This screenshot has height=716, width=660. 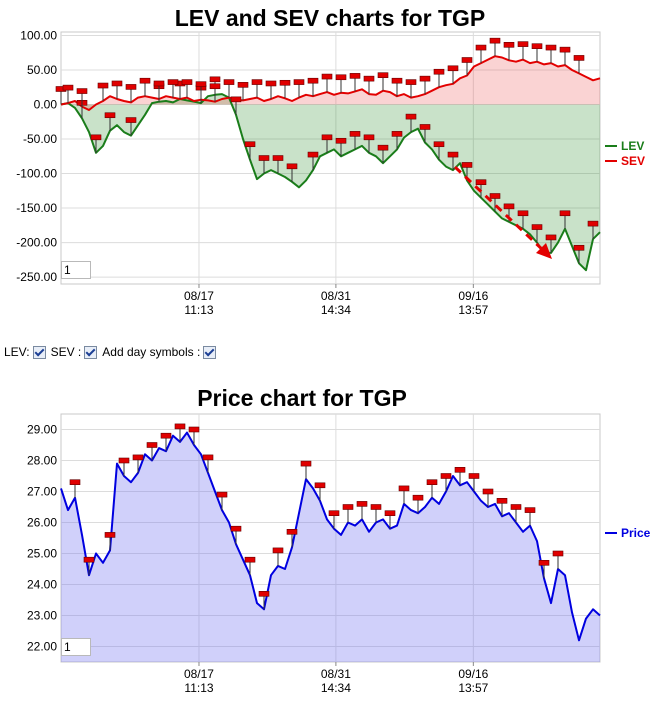 What do you see at coordinates (91, 352) in the screenshot?
I see `sev-checkbox` at bounding box center [91, 352].